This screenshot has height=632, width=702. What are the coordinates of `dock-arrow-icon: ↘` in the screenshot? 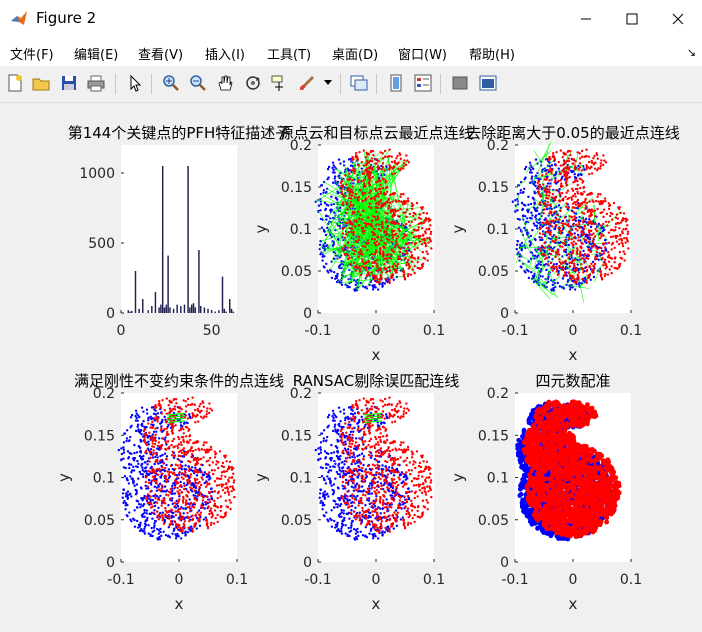 It's located at (691, 52).